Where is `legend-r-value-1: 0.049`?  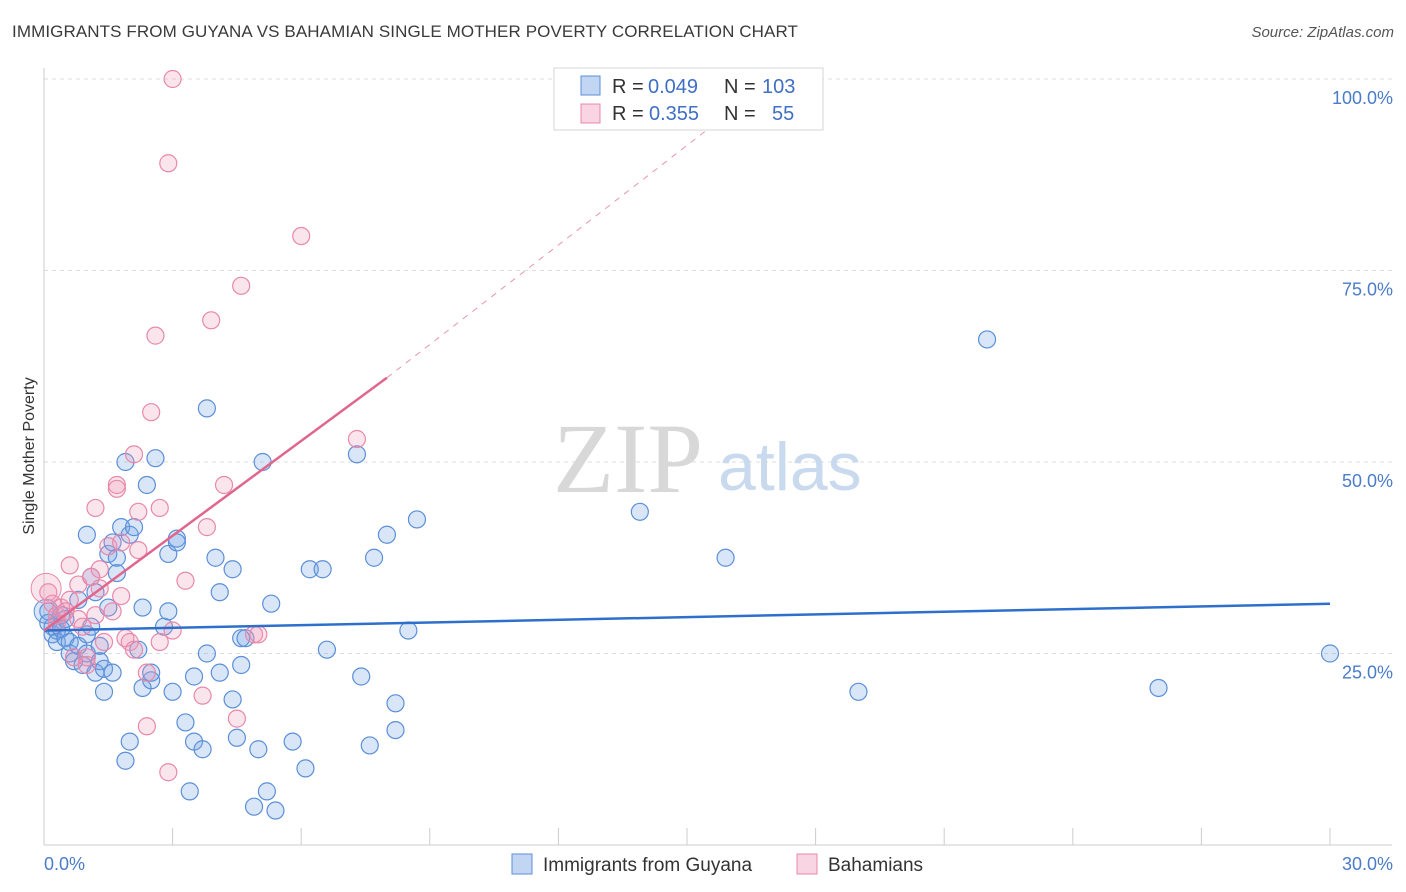 legend-r-value-1: 0.049 is located at coordinates (673, 87).